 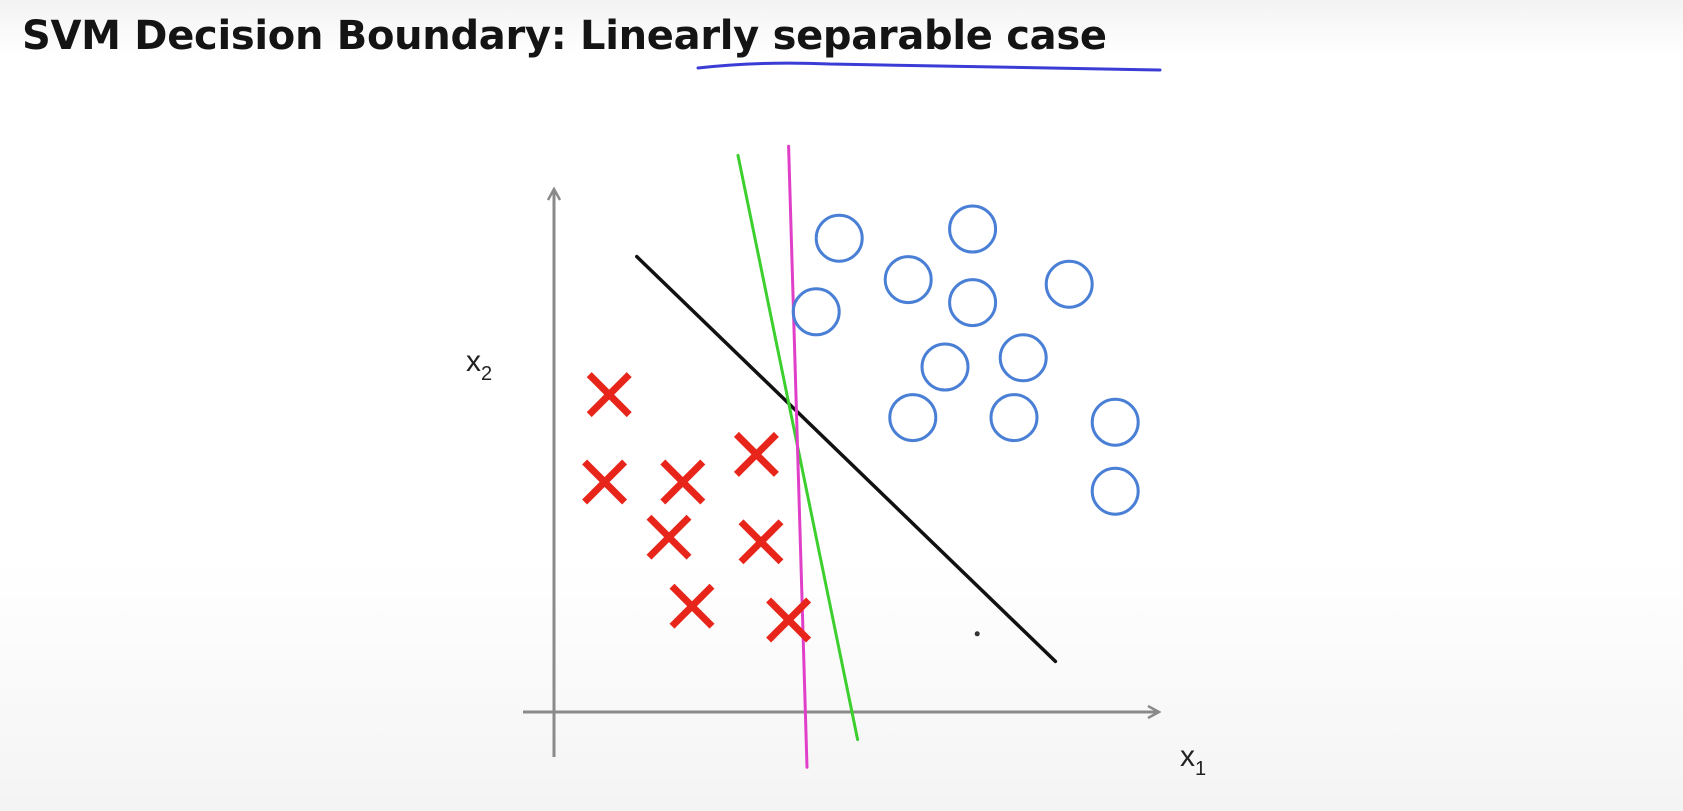 I want to click on handwritten-underline, so click(x=929, y=66).